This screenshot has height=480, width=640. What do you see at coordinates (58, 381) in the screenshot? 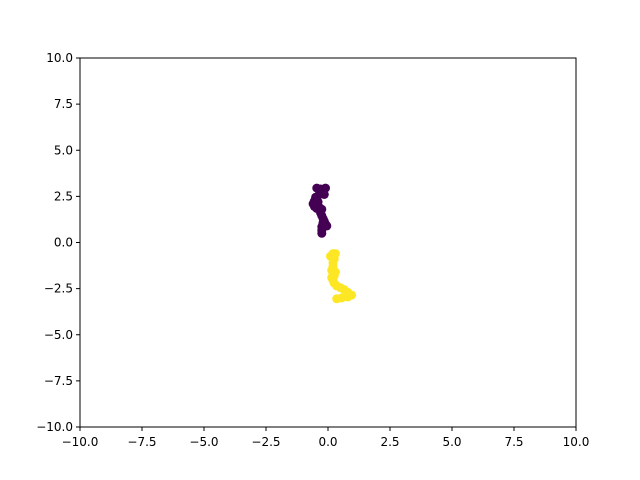
I see `y-tick-label: −7.5` at bounding box center [58, 381].